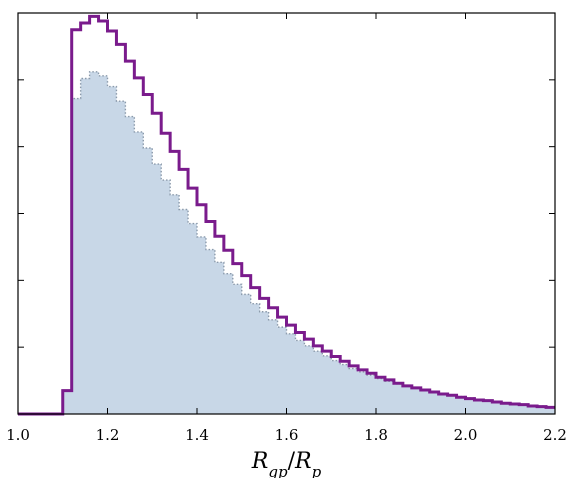  I want to click on x-axis-label: Rgp/Rp, so click(286, 463).